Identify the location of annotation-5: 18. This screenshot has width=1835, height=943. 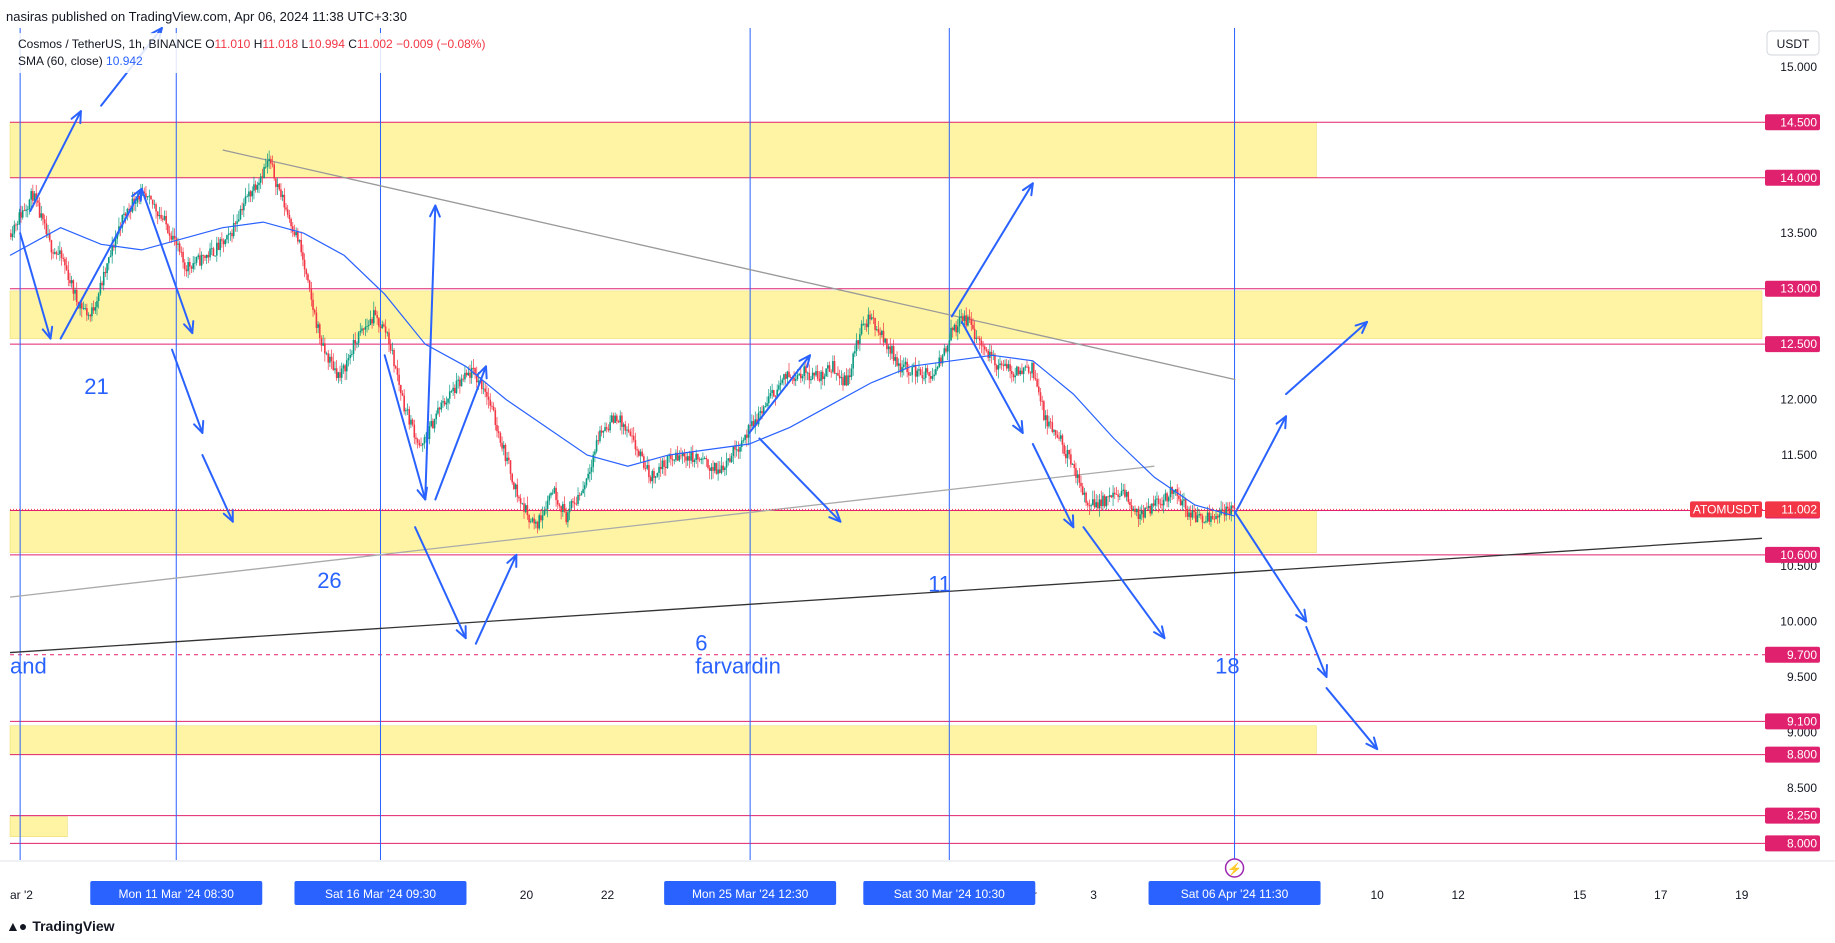
(1227, 666).